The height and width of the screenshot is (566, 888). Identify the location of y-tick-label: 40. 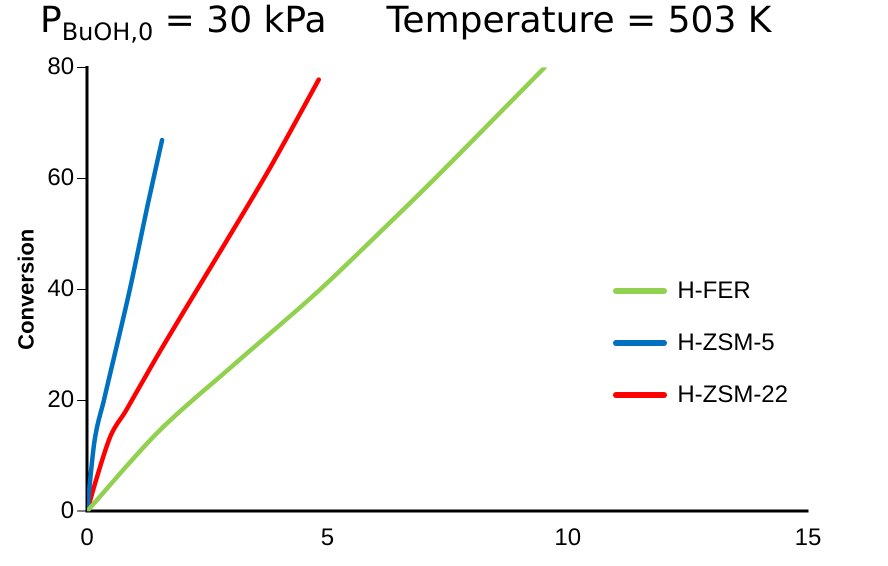
(60, 288).